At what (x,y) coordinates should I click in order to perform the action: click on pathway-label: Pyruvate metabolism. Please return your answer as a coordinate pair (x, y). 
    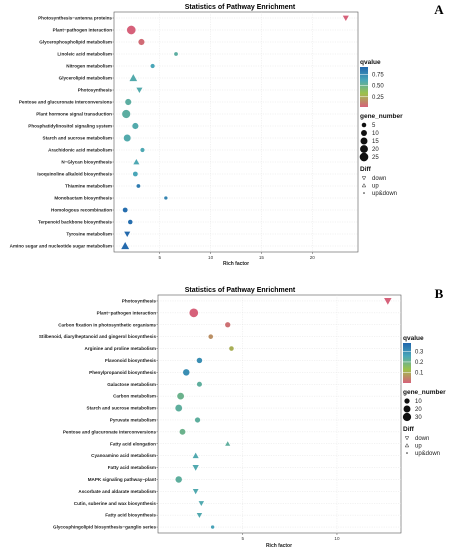
    Looking at the image, I should click on (133, 419).